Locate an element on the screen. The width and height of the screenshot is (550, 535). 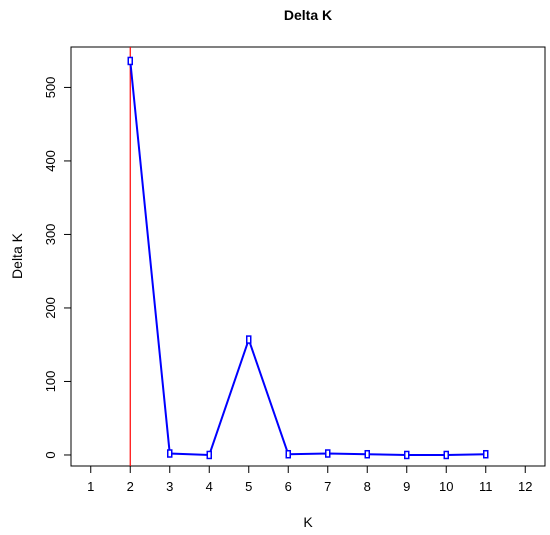
data-point-k4 is located at coordinates (209, 455).